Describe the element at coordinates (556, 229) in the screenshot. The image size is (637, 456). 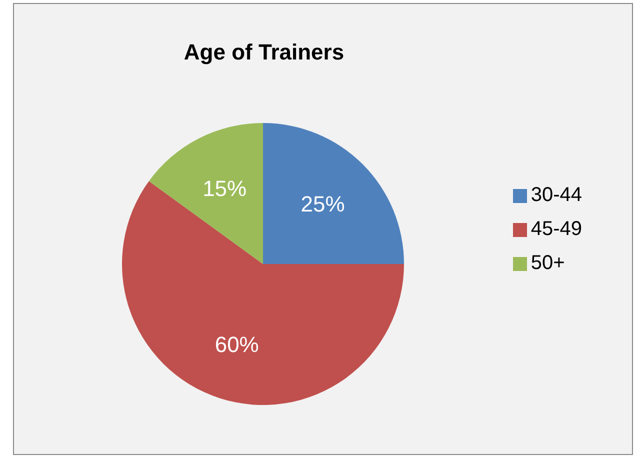
I see `legend-label: 45-49` at that location.